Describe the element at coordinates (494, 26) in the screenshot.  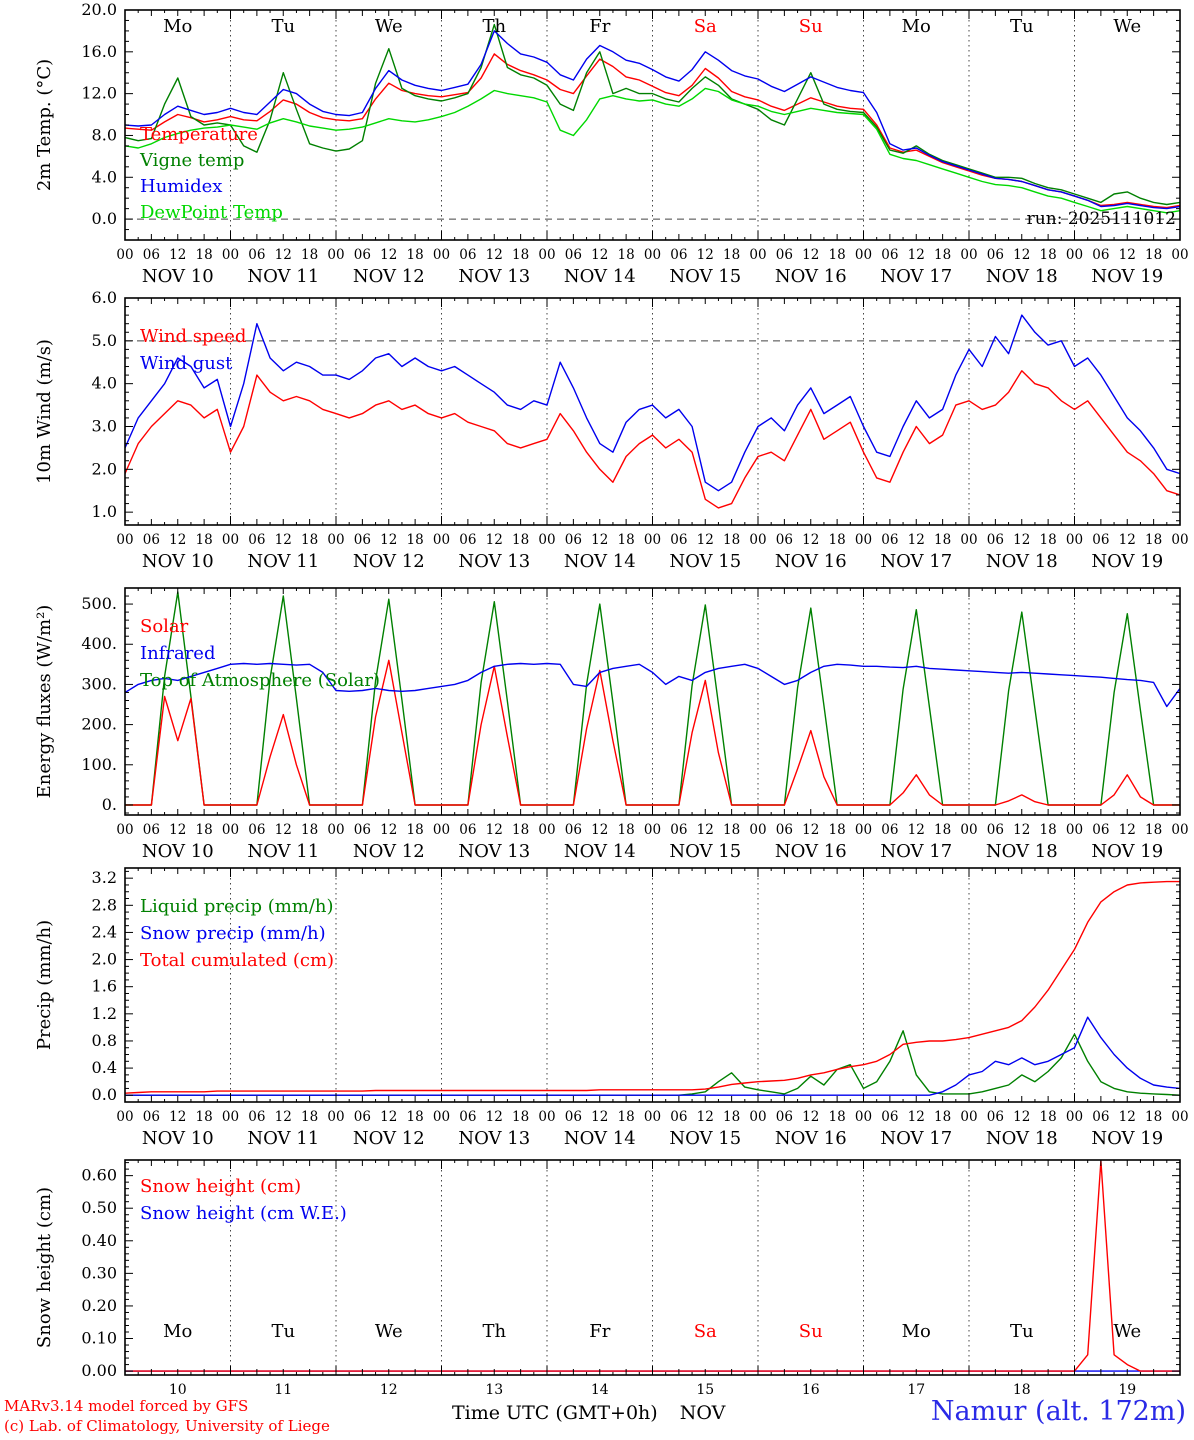
I see `weekday-label: Th` at that location.